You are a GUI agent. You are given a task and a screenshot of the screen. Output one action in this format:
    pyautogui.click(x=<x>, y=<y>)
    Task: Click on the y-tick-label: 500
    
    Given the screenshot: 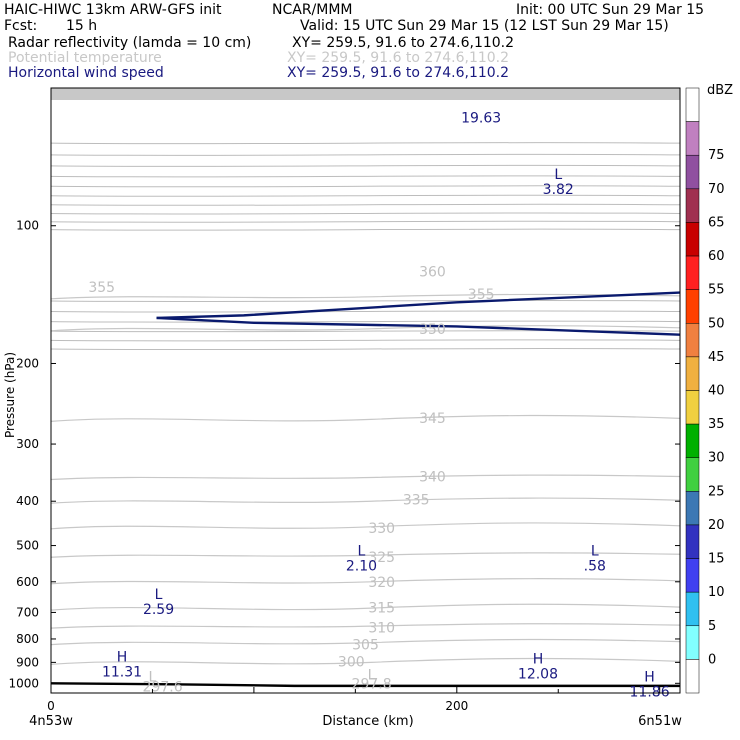 What is the action you would take?
    pyautogui.click(x=27, y=546)
    